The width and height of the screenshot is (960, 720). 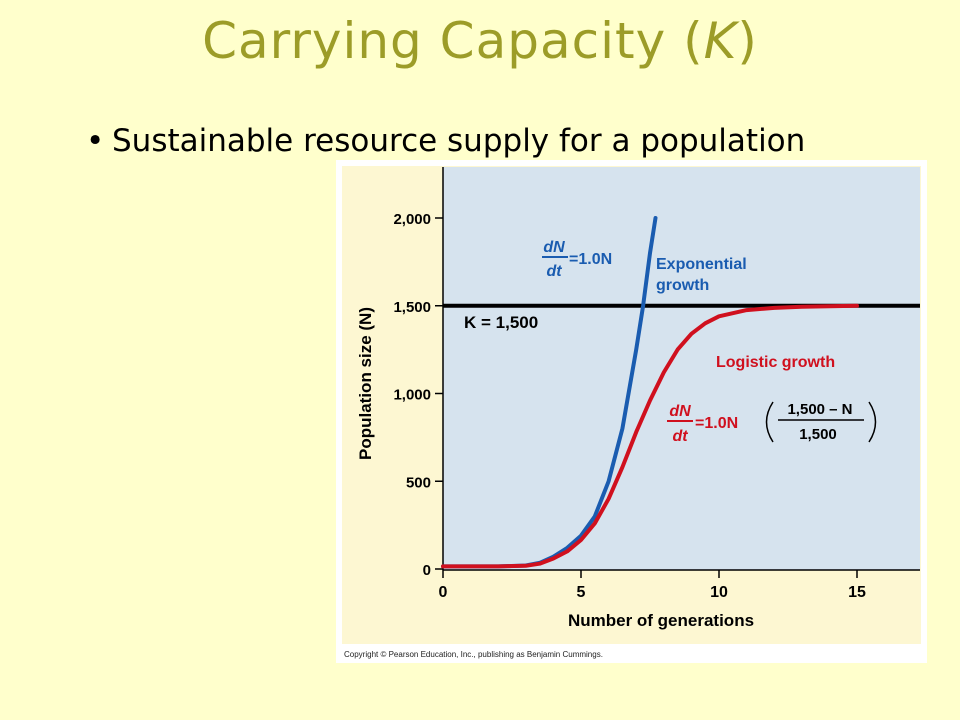 What do you see at coordinates (581, 592) in the screenshot?
I see `x-tick-label: 5` at bounding box center [581, 592].